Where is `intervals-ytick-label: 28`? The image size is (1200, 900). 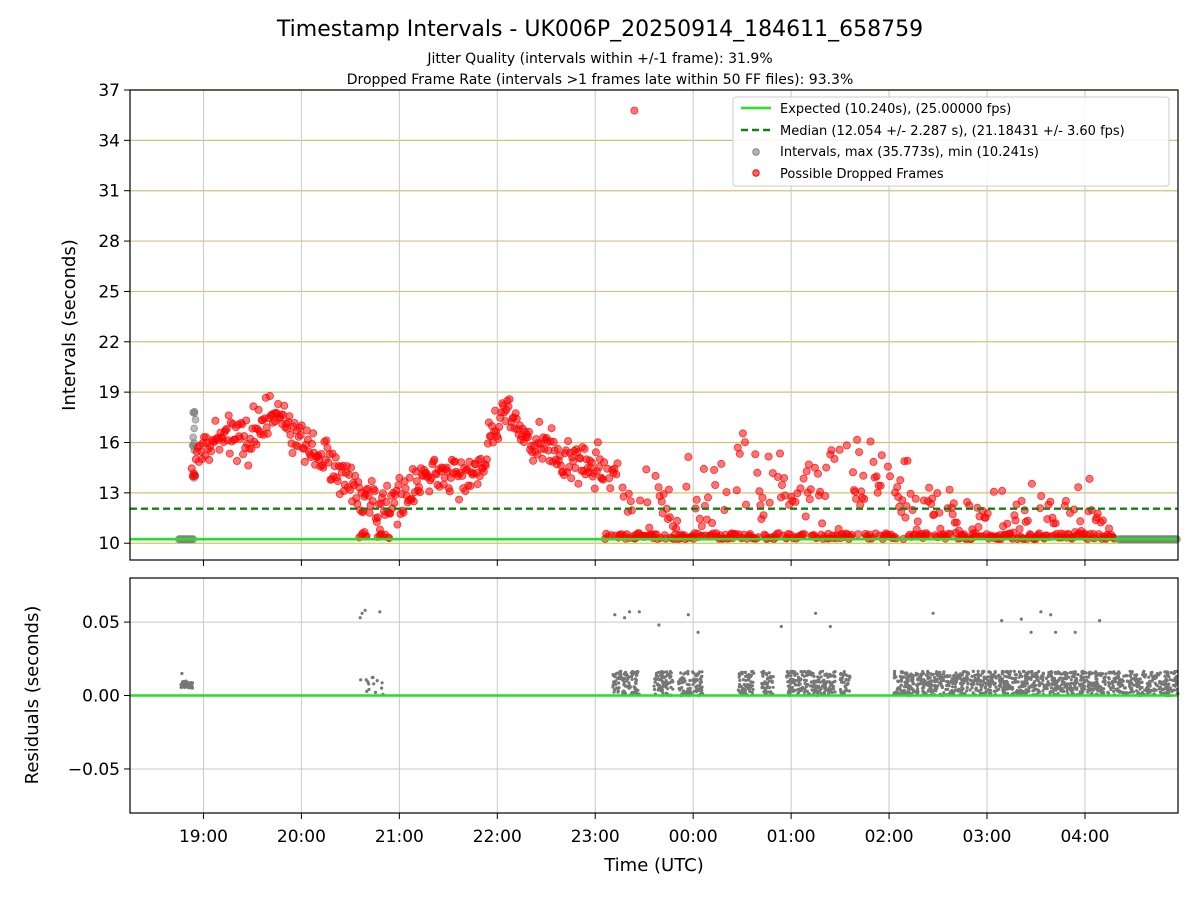
intervals-ytick-label: 28 is located at coordinates (109, 242).